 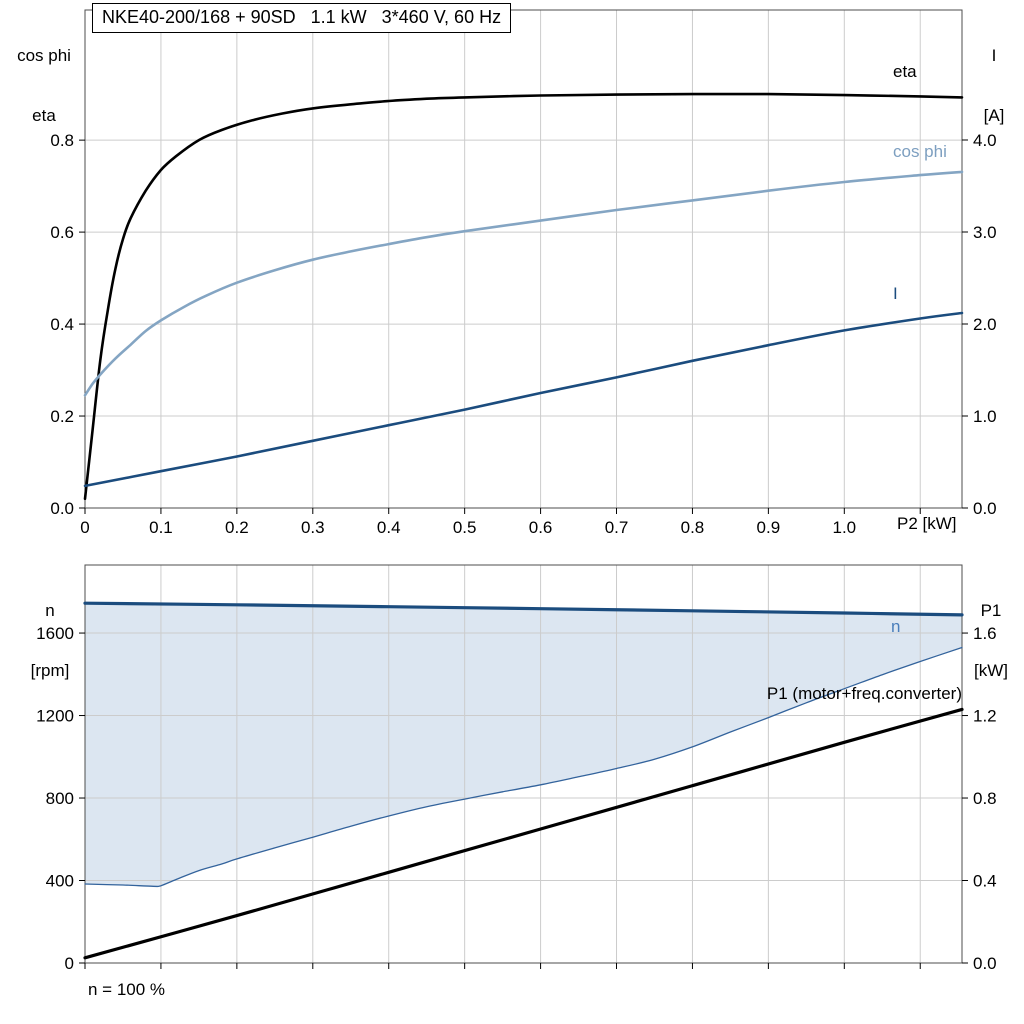 What do you see at coordinates (55, 716) in the screenshot?
I see `left-tick-label: 1200` at bounding box center [55, 716].